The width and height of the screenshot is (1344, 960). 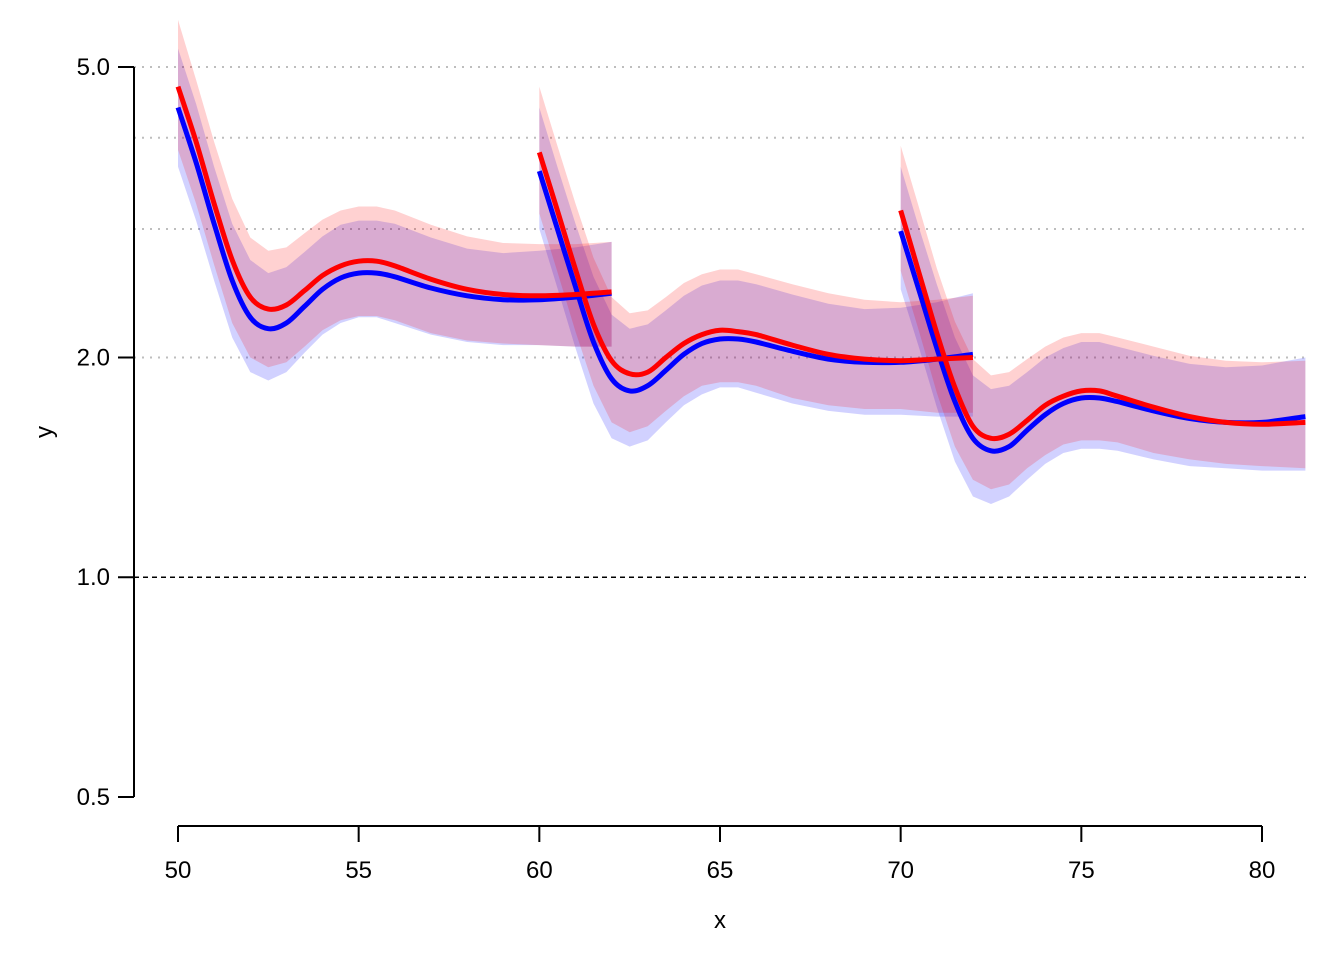 I want to click on x-tick-label-1: 55, so click(x=358, y=870).